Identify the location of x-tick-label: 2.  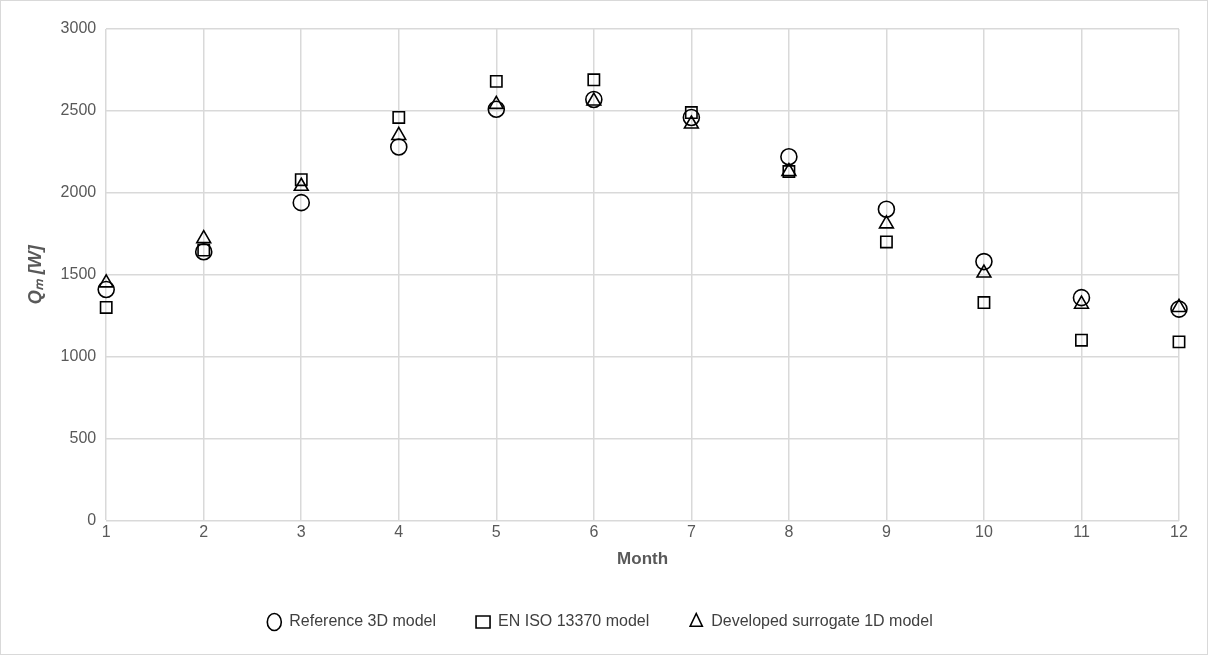
(204, 532).